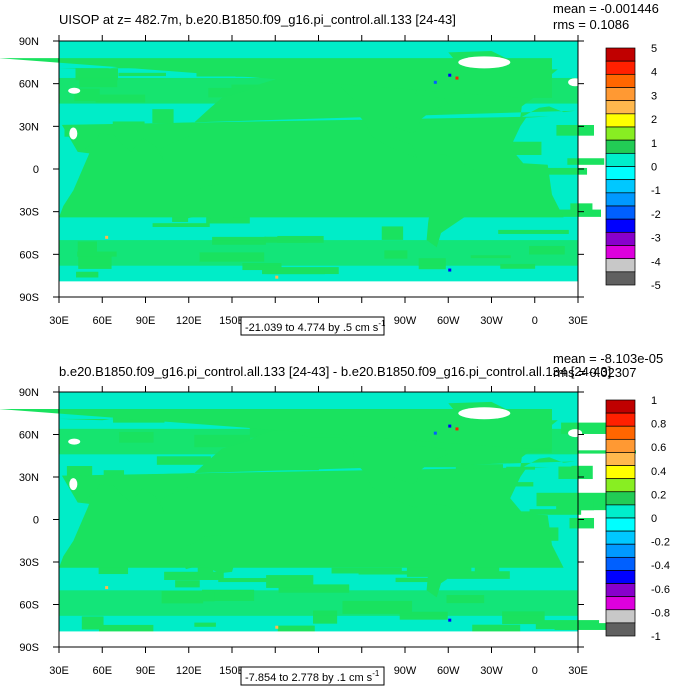  Describe the element at coordinates (660, 590) in the screenshot. I see `colorbar-label: -0.6` at that location.